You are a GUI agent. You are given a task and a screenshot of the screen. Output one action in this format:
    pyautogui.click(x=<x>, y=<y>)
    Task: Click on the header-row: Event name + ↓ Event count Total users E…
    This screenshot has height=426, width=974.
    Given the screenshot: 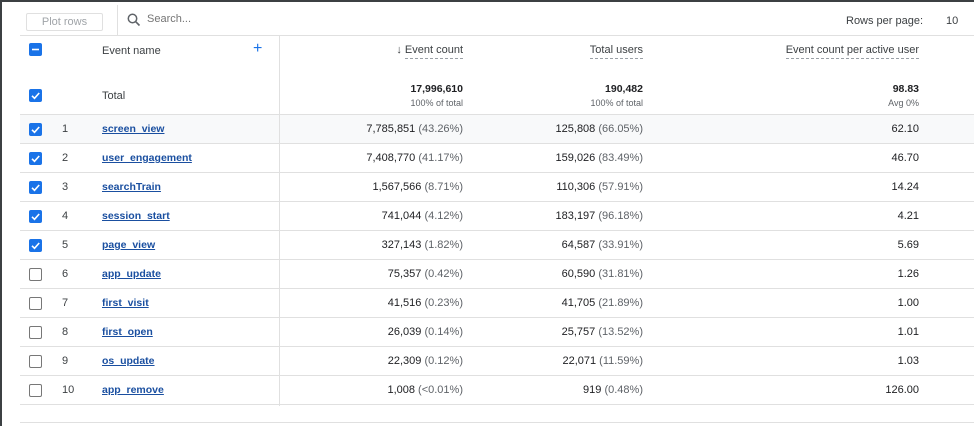 What is the action you would take?
    pyautogui.click(x=497, y=56)
    